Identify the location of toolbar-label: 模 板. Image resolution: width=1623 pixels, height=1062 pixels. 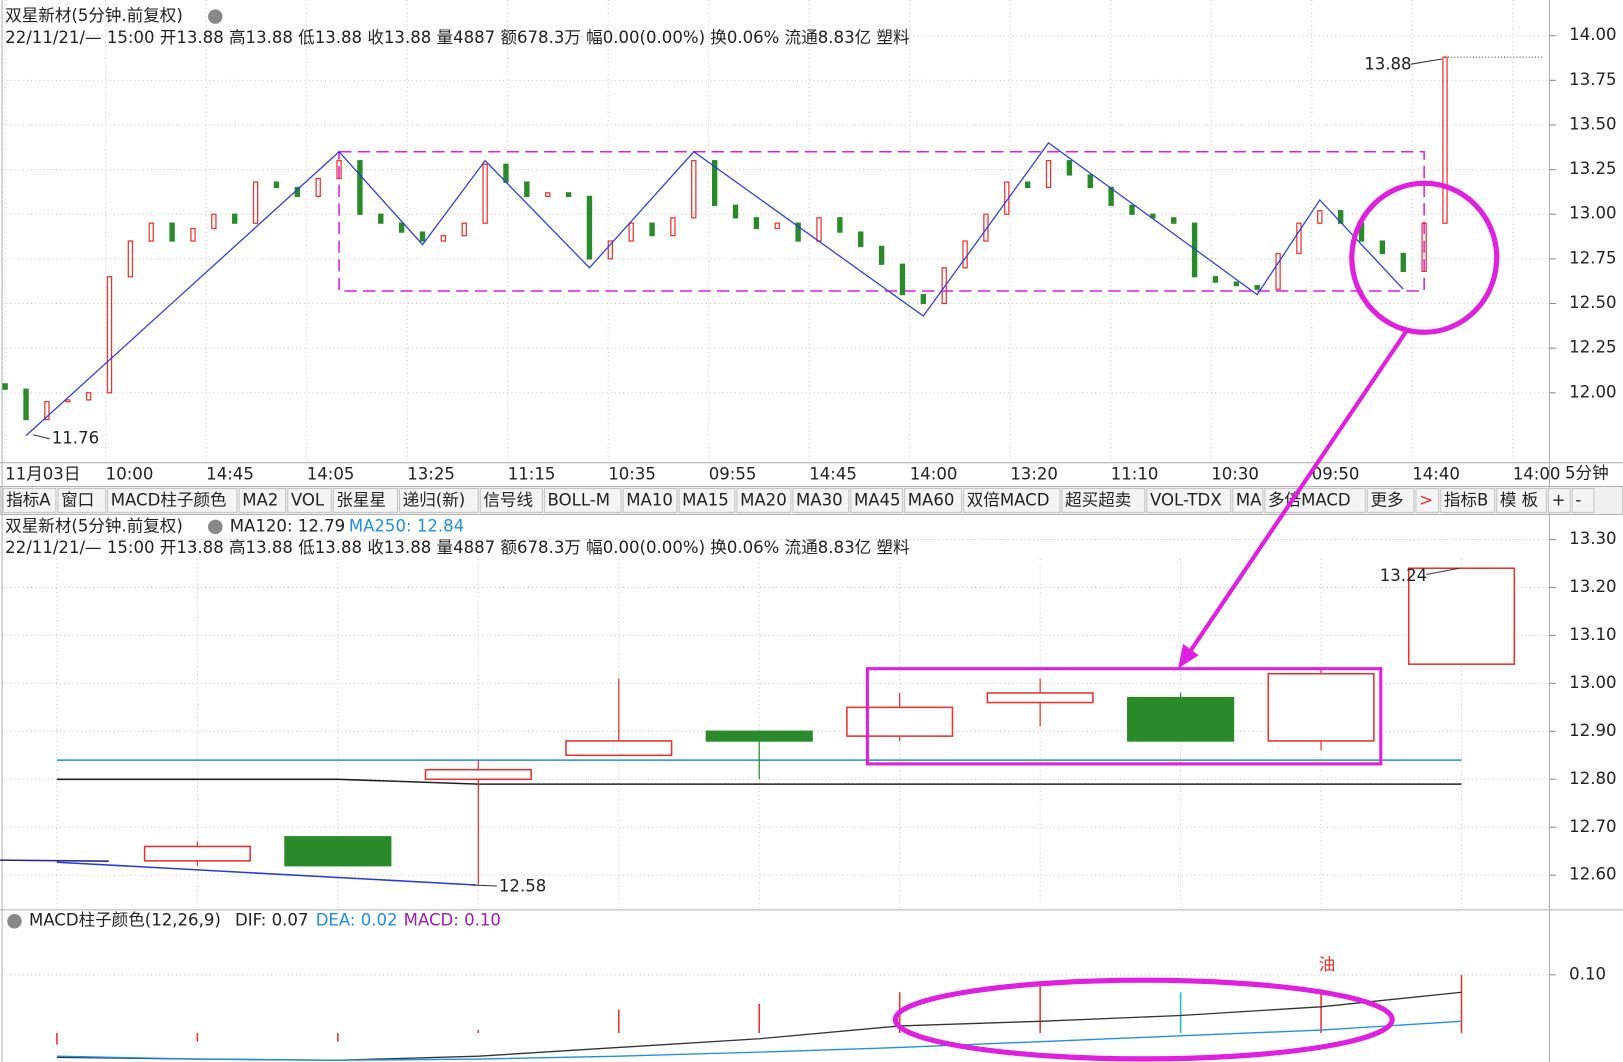
(1519, 499).